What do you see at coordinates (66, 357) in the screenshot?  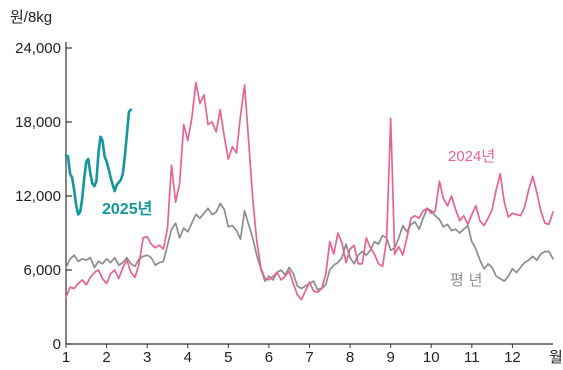 I see `x-tick-label: 1` at bounding box center [66, 357].